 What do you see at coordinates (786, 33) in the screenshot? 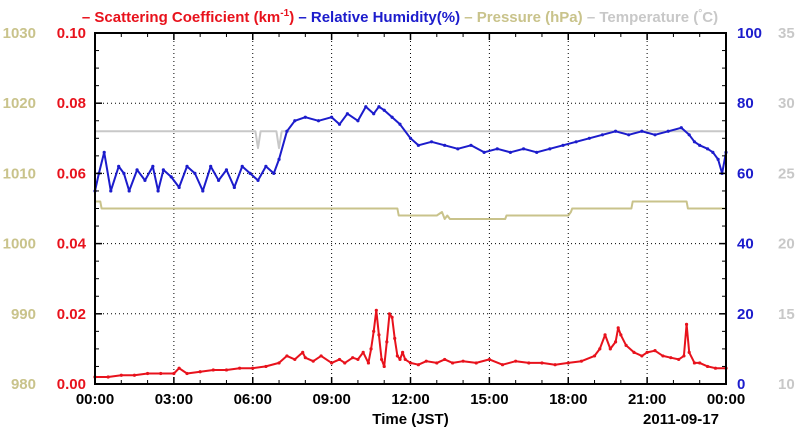
I see `y-tick-label-temperature: 35` at bounding box center [786, 33].